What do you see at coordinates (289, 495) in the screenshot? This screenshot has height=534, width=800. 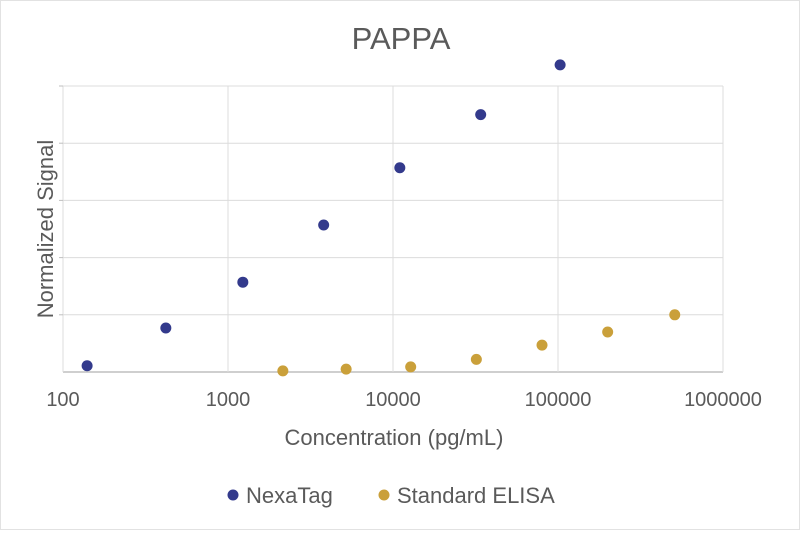 I see `legend-label: NexaTag` at bounding box center [289, 495].